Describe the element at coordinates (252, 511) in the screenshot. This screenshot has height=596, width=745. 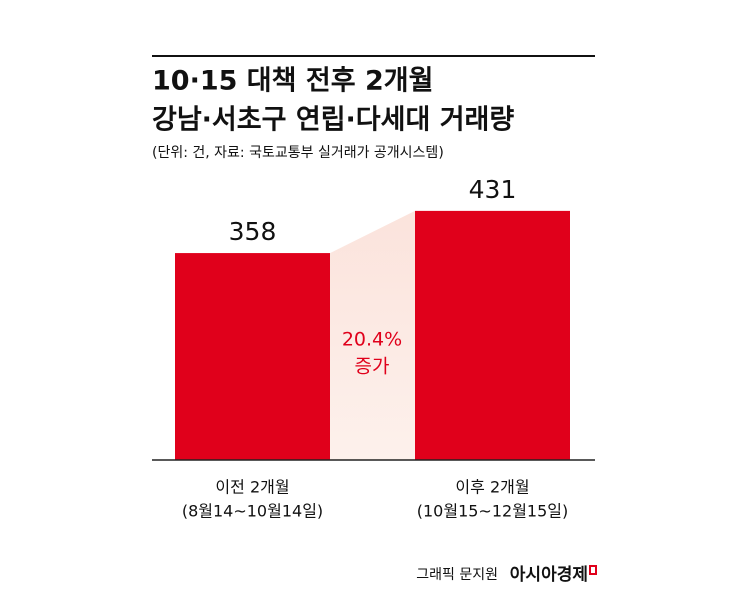
I see `x-tick-sublabel: (8월14~10월14일)` at that location.